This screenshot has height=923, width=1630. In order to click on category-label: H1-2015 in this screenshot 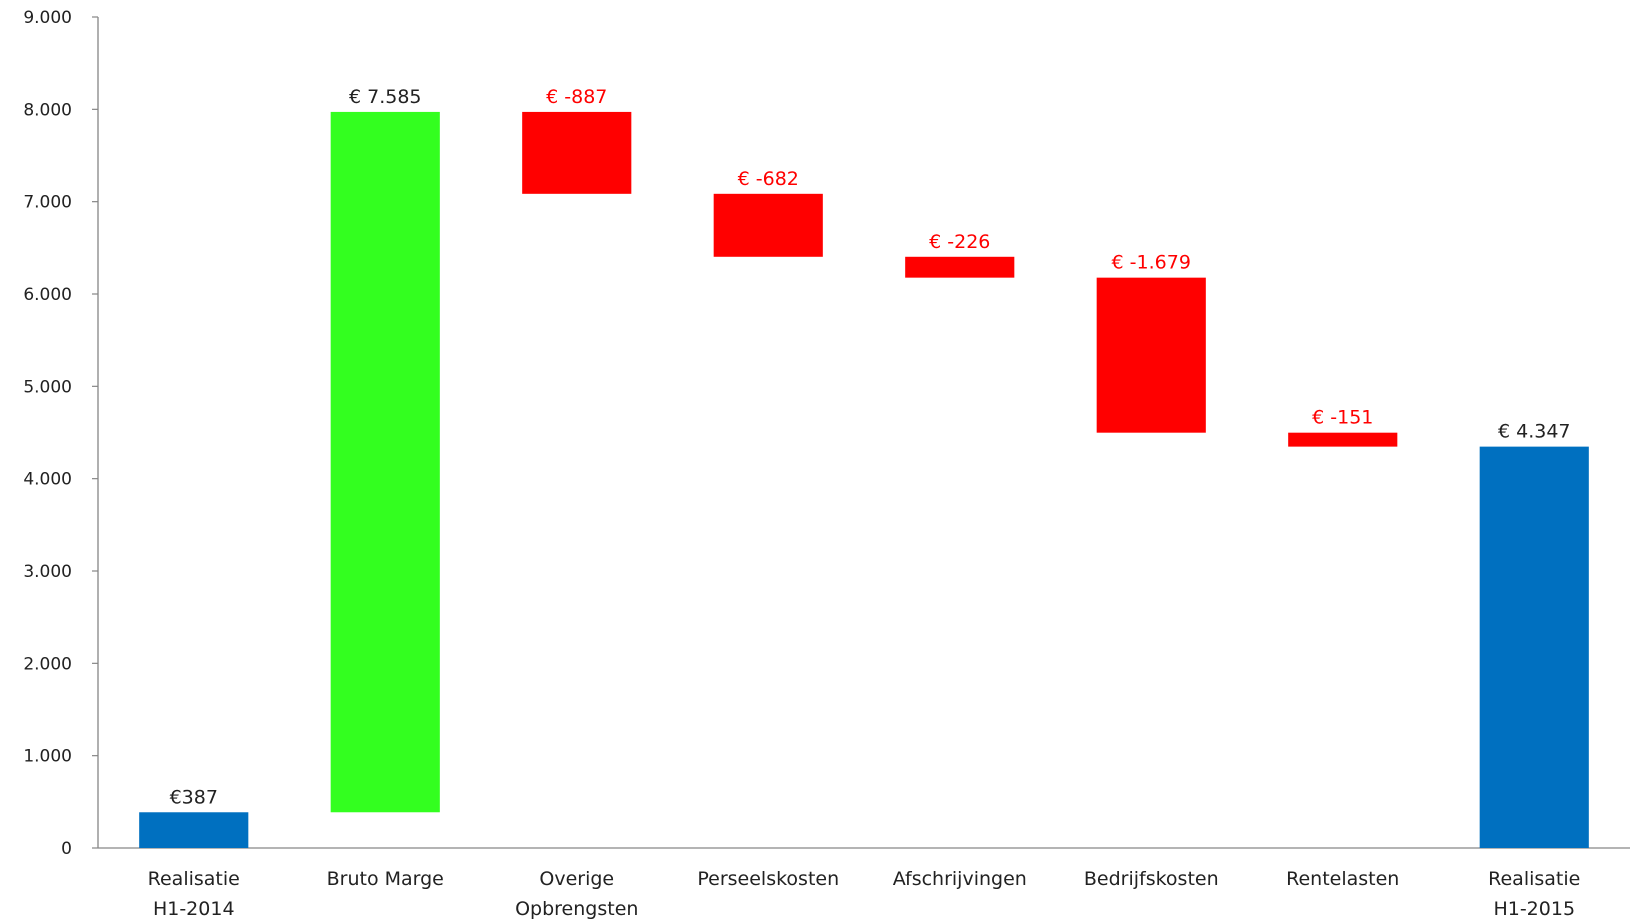, I will do `click(1534, 909)`.